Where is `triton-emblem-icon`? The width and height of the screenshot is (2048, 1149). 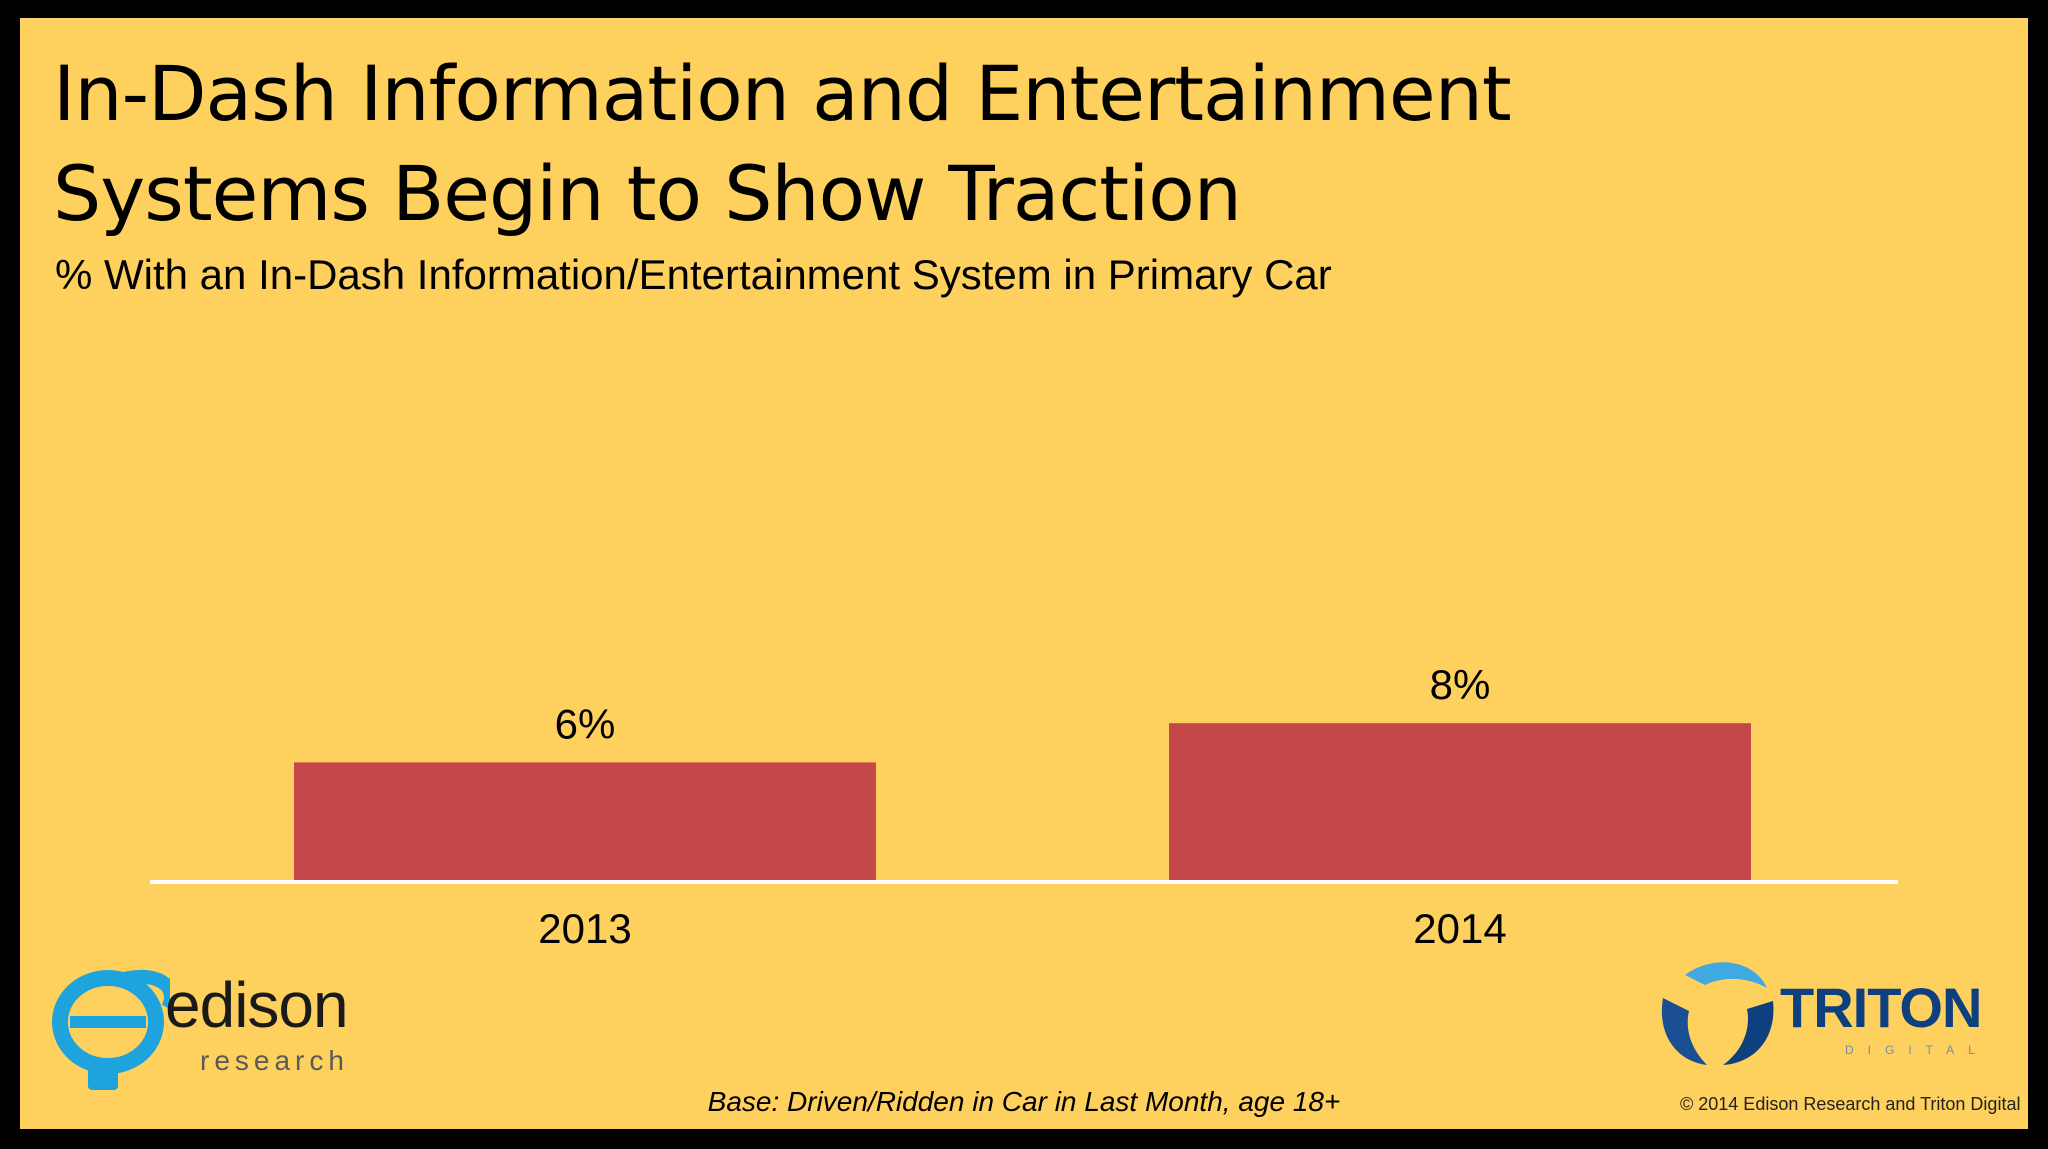
triton-emblem-icon is located at coordinates (1717, 1013).